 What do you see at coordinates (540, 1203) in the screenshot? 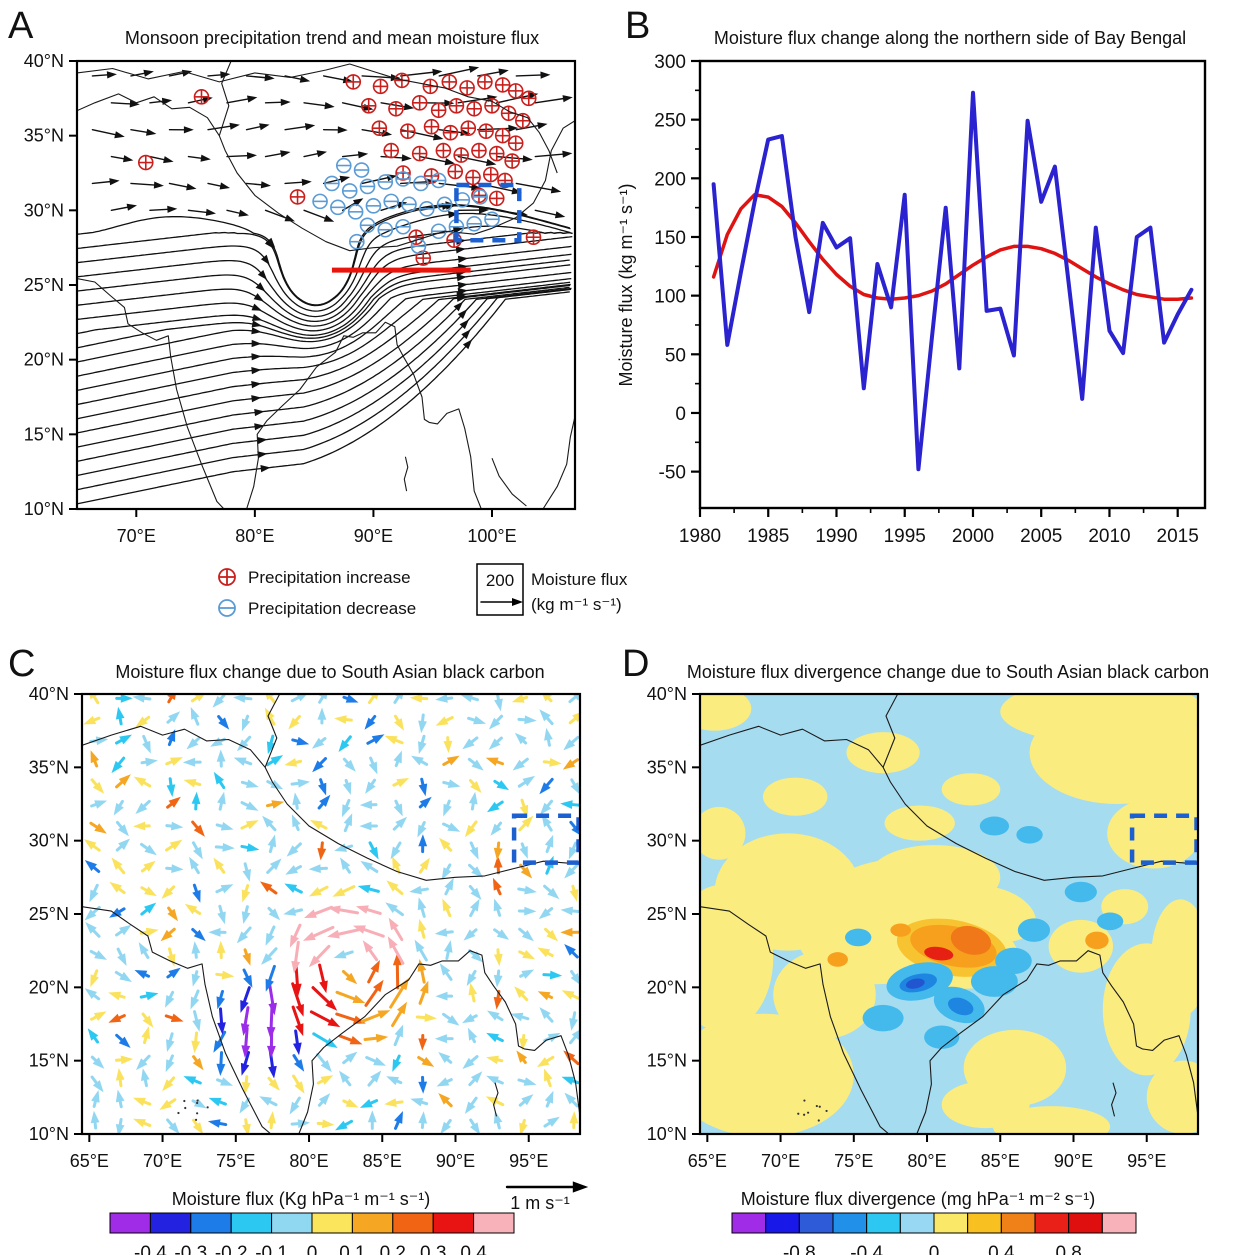
I see `reference-arrow-label: 1 m s⁻¹` at bounding box center [540, 1203].